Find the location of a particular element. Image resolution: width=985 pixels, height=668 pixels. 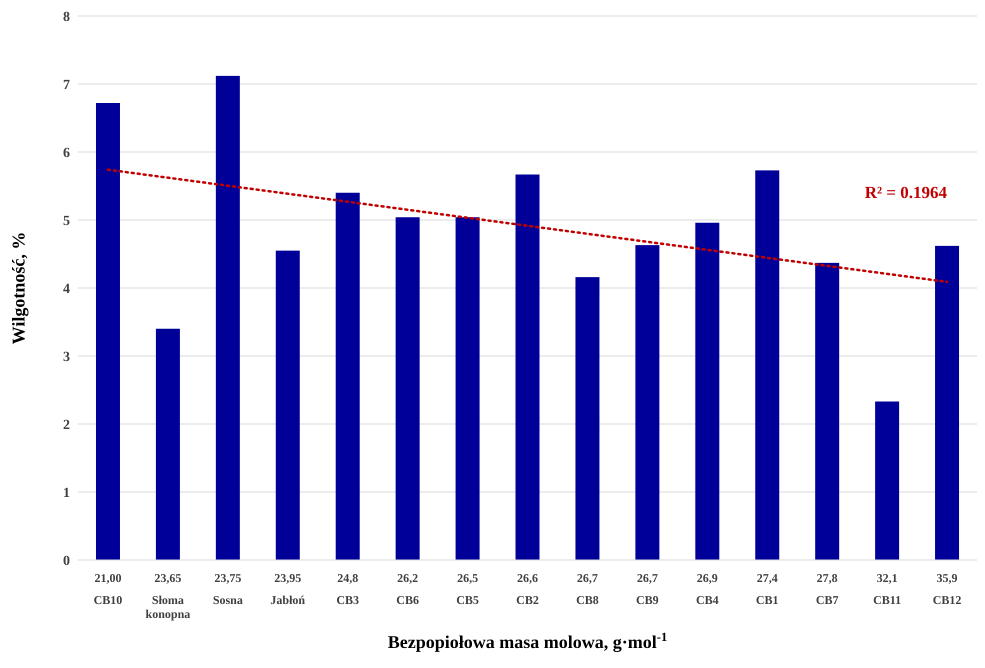

x-tick-label: 26,7 CB9 is located at coordinates (647, 589).